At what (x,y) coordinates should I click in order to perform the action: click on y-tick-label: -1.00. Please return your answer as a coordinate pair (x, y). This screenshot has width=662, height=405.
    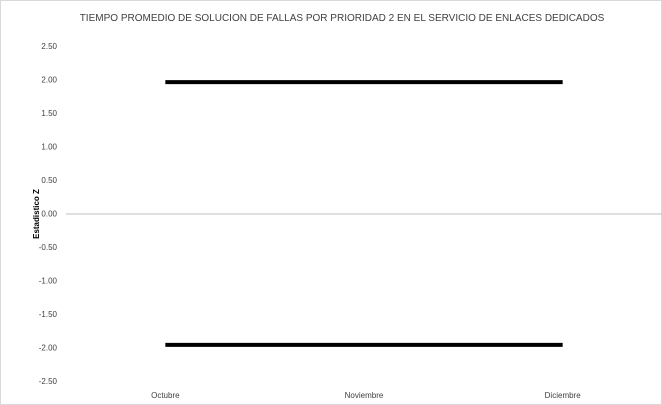
    Looking at the image, I should click on (48, 281).